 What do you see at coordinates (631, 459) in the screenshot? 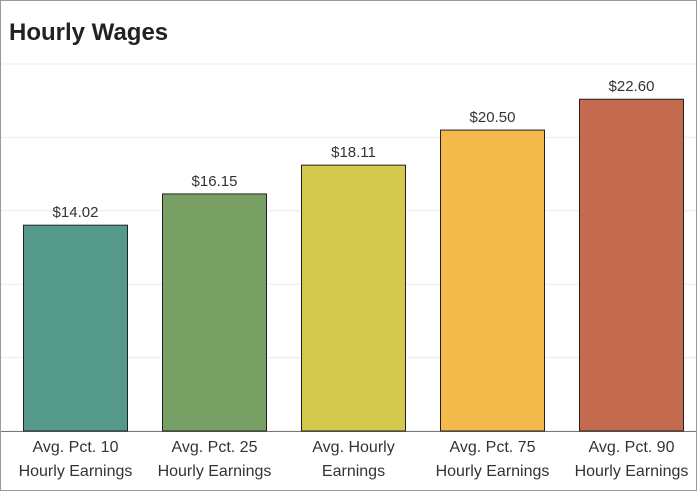
I see `x-tick-label: Avg. Pct. 90 Hourly Earnings` at bounding box center [631, 459].